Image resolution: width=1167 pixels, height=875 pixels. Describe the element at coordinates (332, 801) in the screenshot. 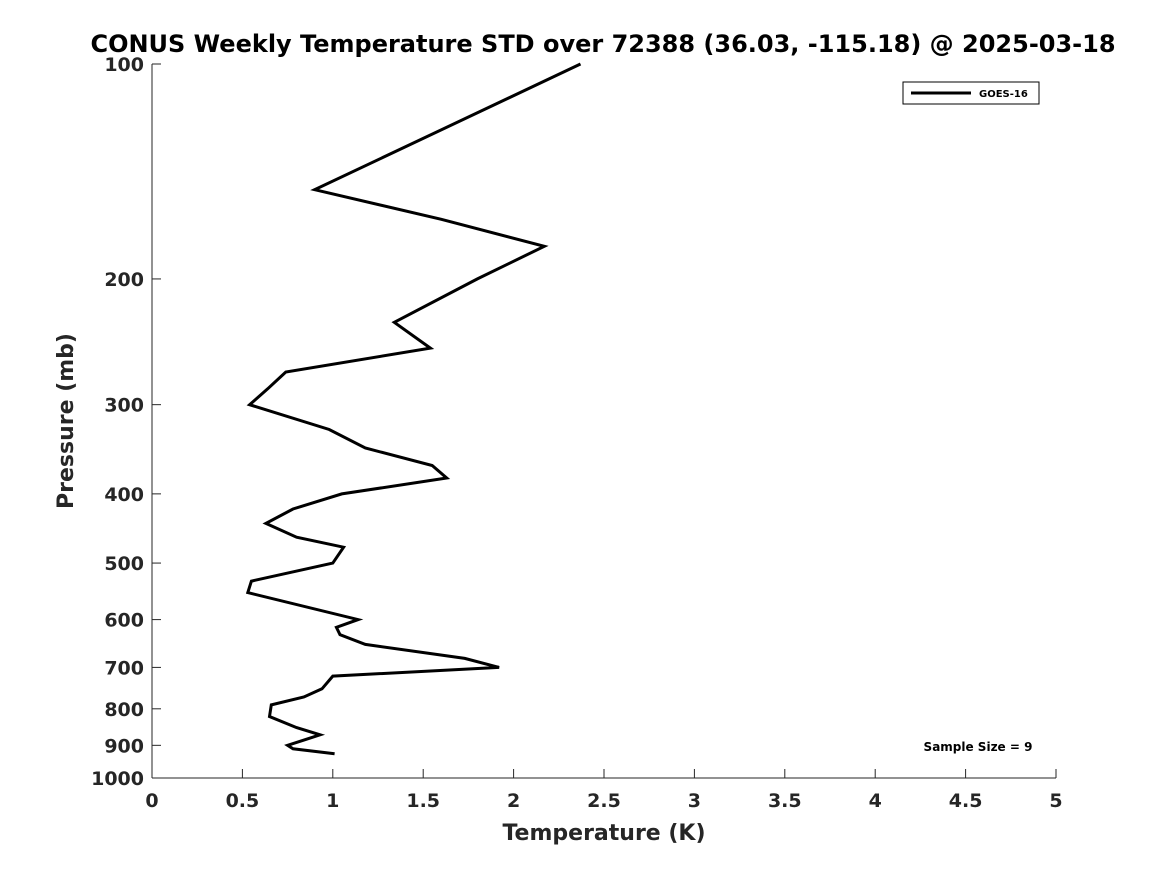

I see `x-tick-label: 1` at that location.